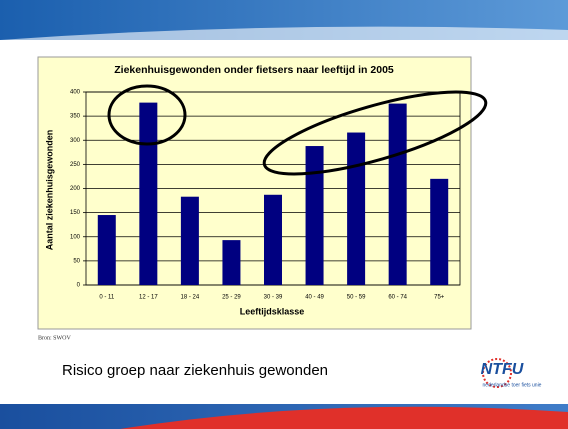  I want to click on y-tick-label: 150, so click(75, 213).